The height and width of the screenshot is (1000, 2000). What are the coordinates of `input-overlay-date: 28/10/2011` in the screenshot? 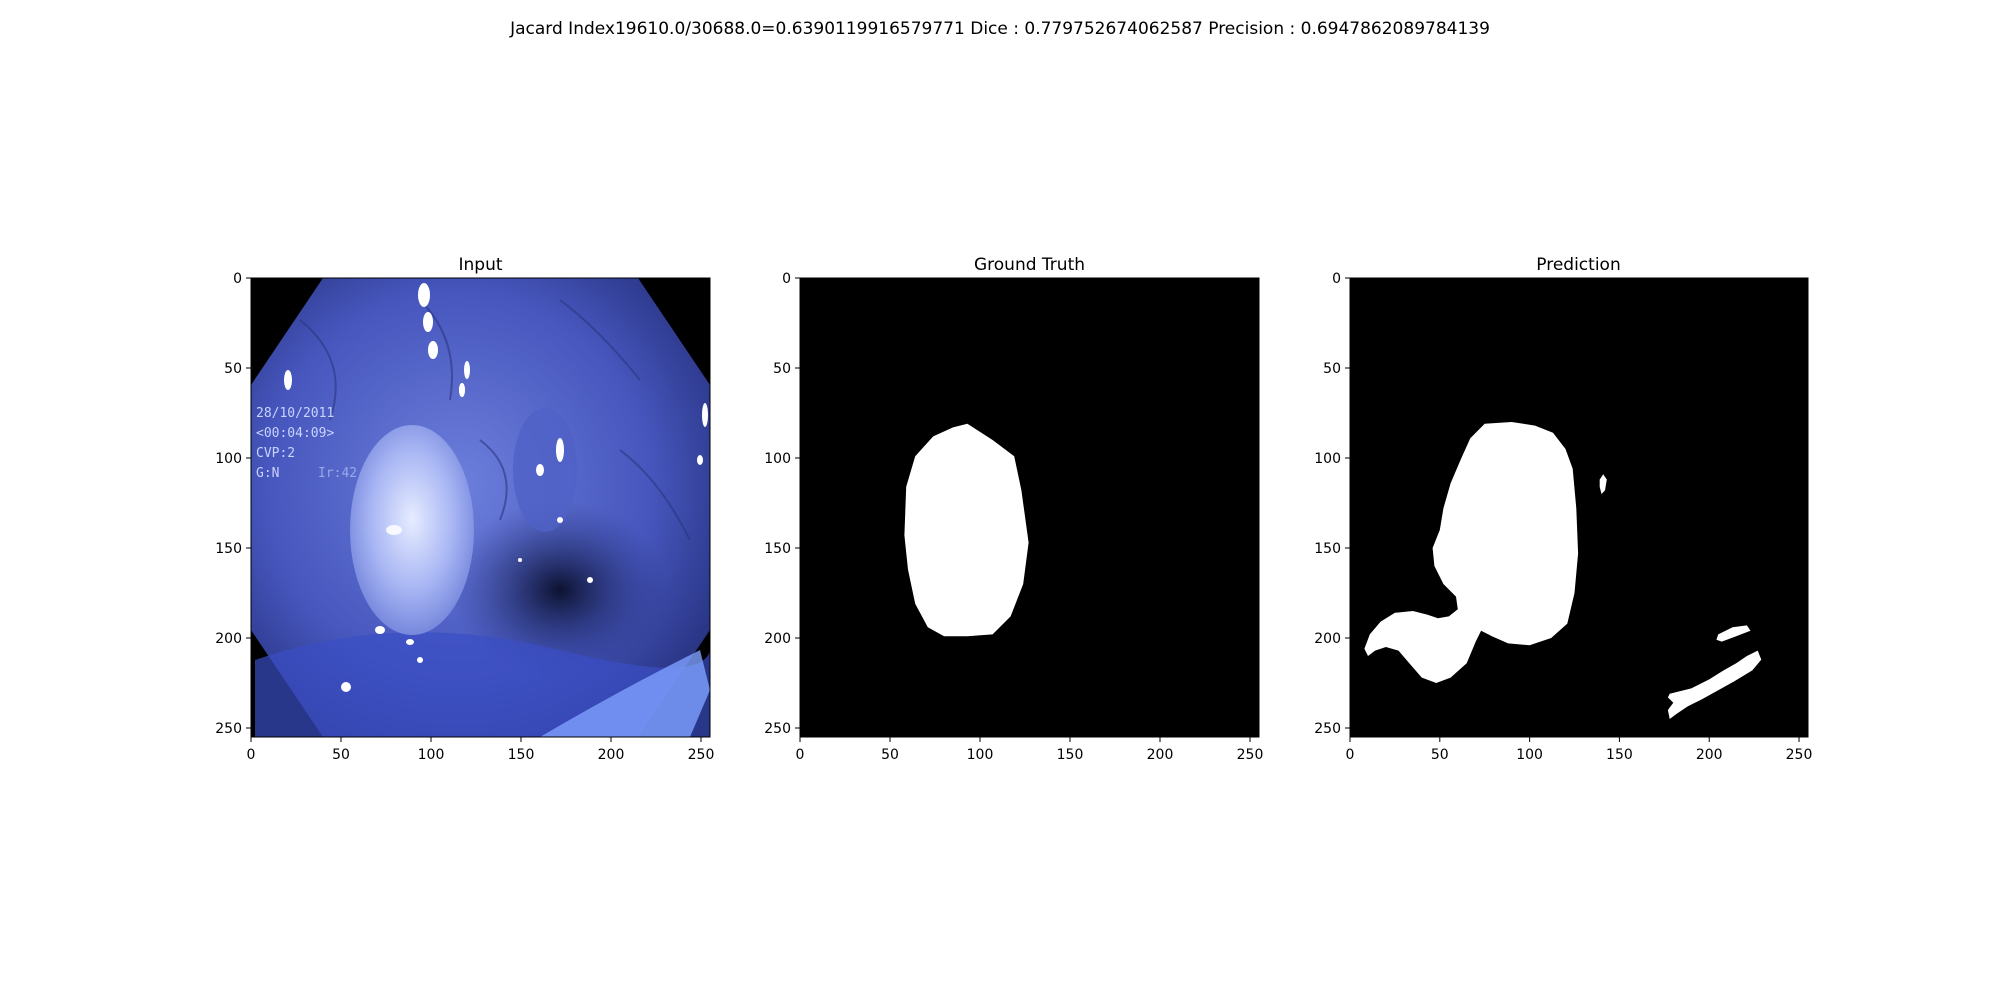 It's located at (295, 413).